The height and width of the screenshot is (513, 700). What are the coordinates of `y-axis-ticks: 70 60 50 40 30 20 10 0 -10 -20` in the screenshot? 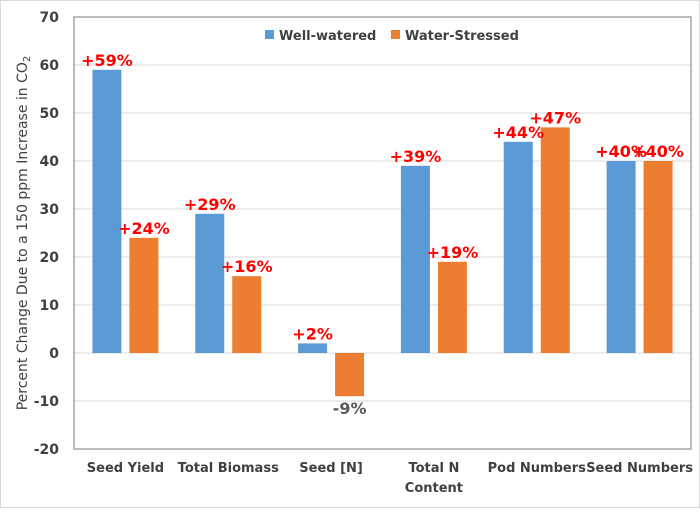 It's located at (47, 234).